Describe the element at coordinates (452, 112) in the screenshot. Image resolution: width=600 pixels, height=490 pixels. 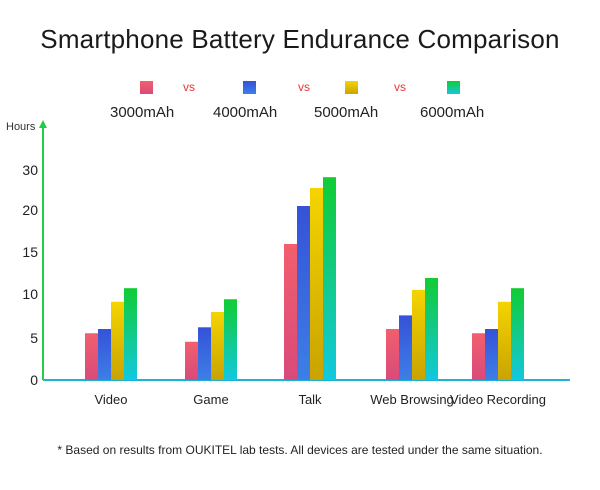
I see `legend-label-6000: 6000mAh` at that location.